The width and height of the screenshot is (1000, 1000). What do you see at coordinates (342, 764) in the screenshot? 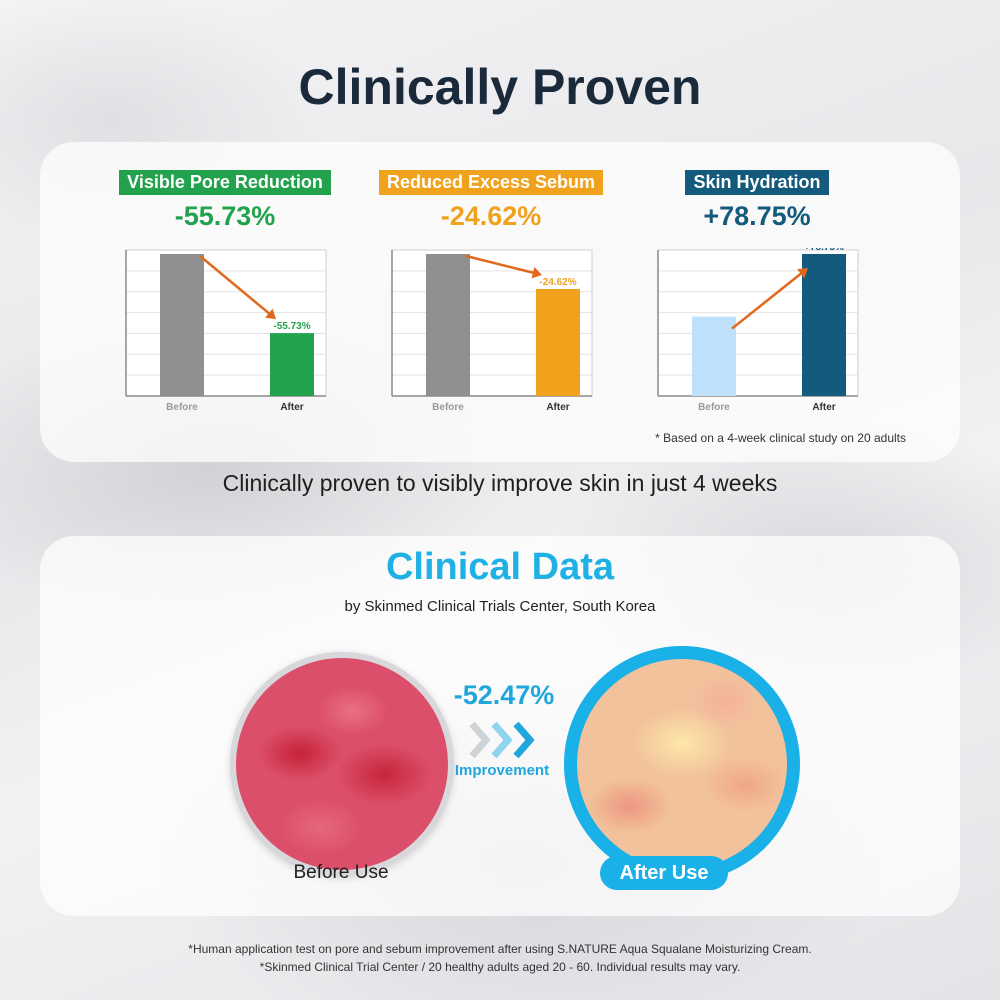
I see `before-skin-image` at bounding box center [342, 764].